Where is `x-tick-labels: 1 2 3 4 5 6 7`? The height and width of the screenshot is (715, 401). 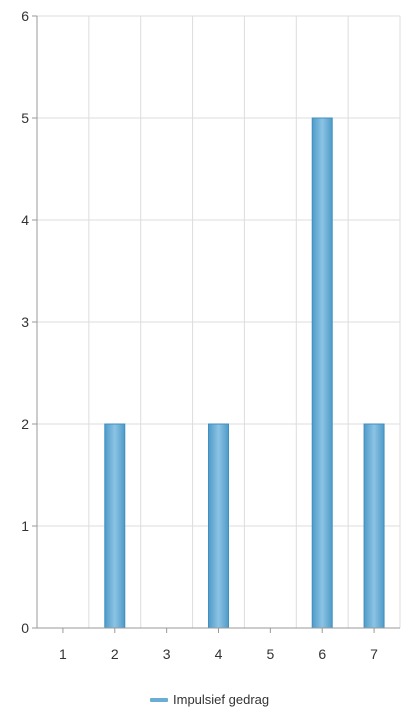 x-tick-labels: 1 2 3 4 5 6 7 is located at coordinates (218, 654).